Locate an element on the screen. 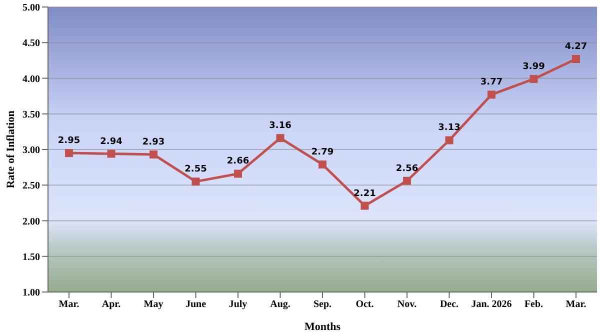 Image resolution: width=600 pixels, height=336 pixels. x-tick-label: Apr. is located at coordinates (112, 304).